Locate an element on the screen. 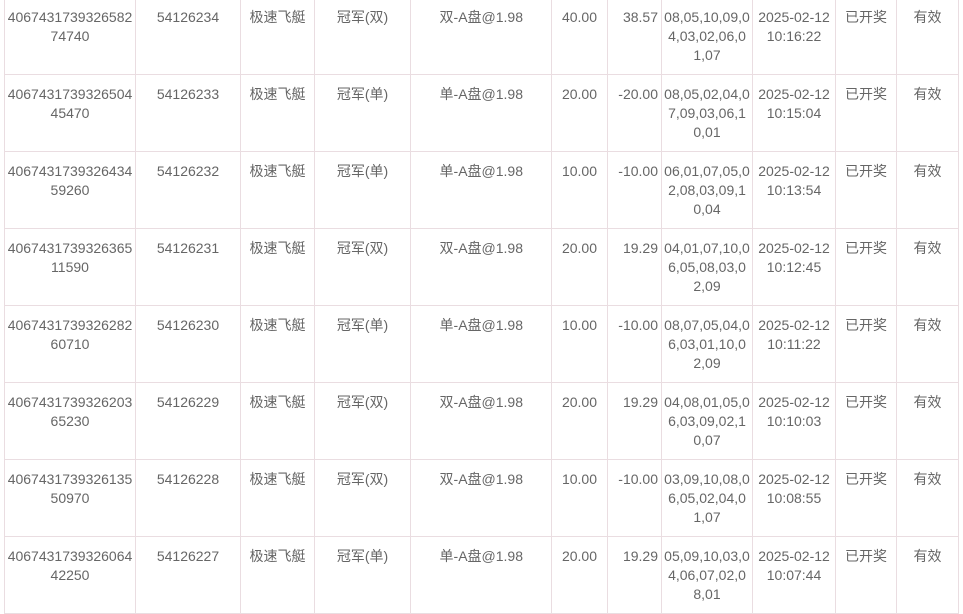 Image resolution: width=963 pixels, height=614 pixels. issue-cell: 54126232 is located at coordinates (188, 190).